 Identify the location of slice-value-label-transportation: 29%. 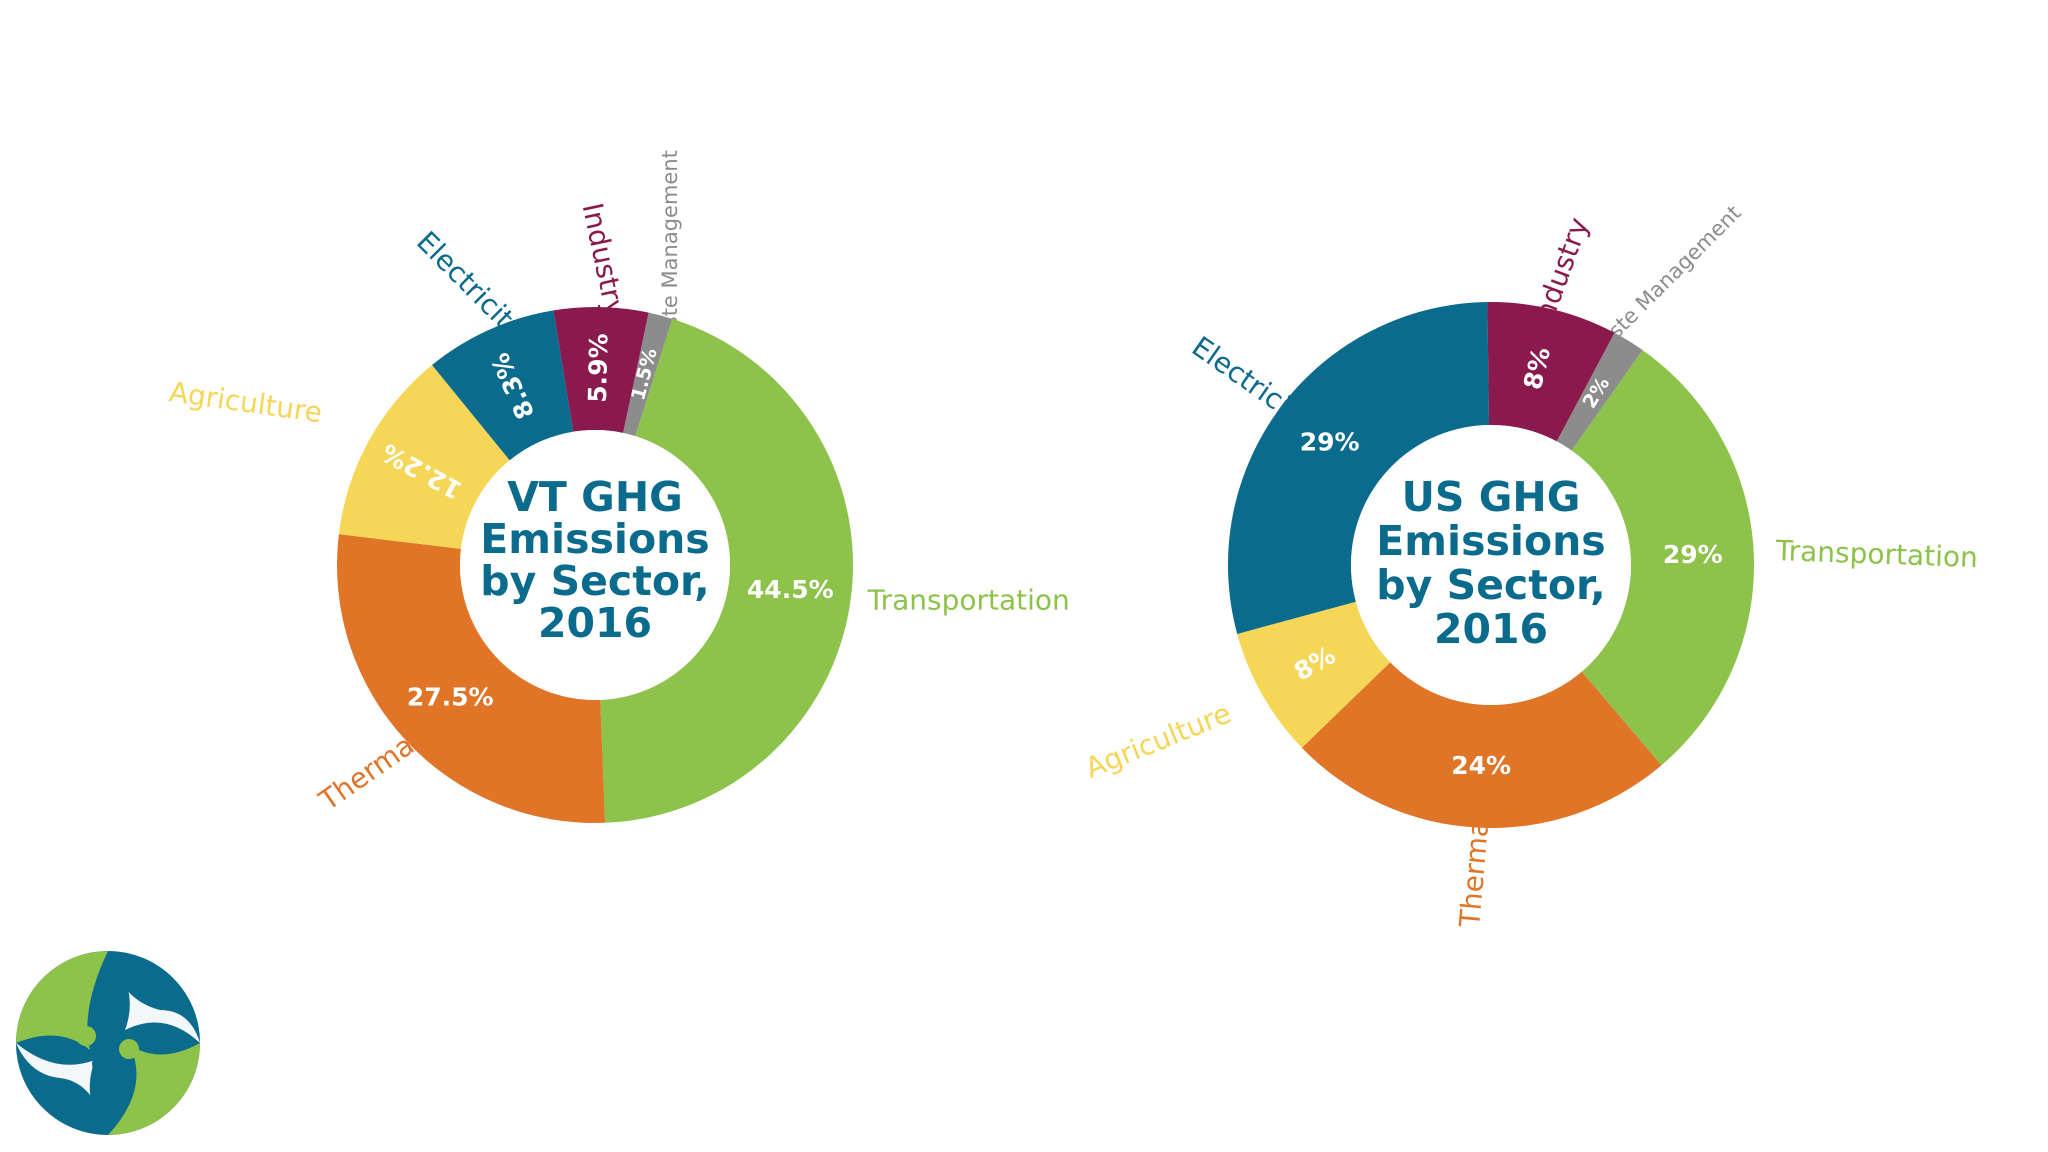
(1693, 554).